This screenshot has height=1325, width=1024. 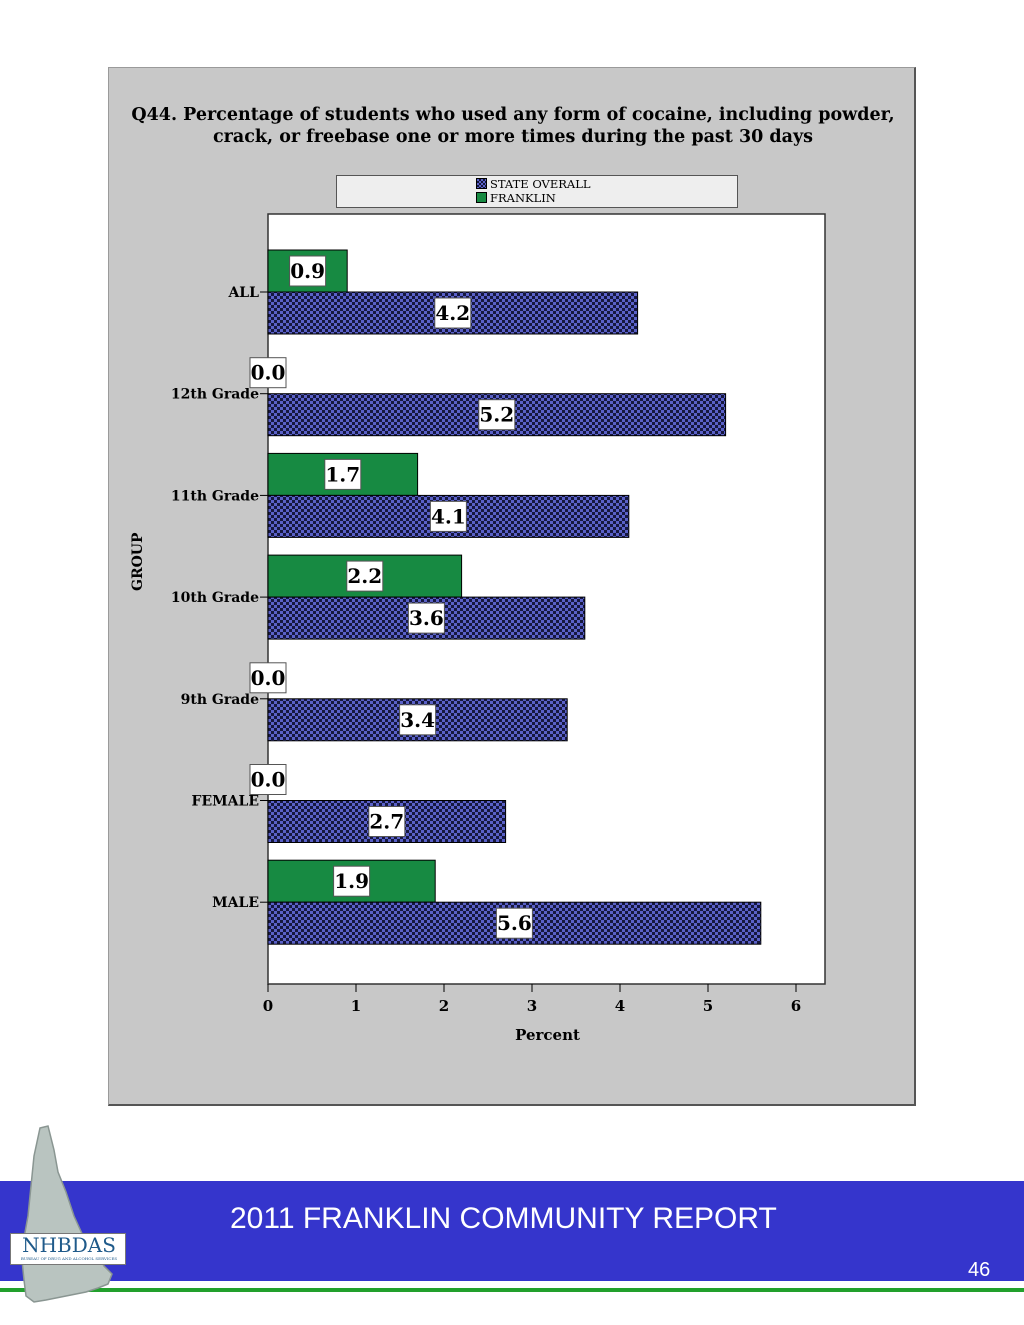 I want to click on report-title: 2011 FRANKLIN COMMUNITY REPORT, so click(x=503, y=1218).